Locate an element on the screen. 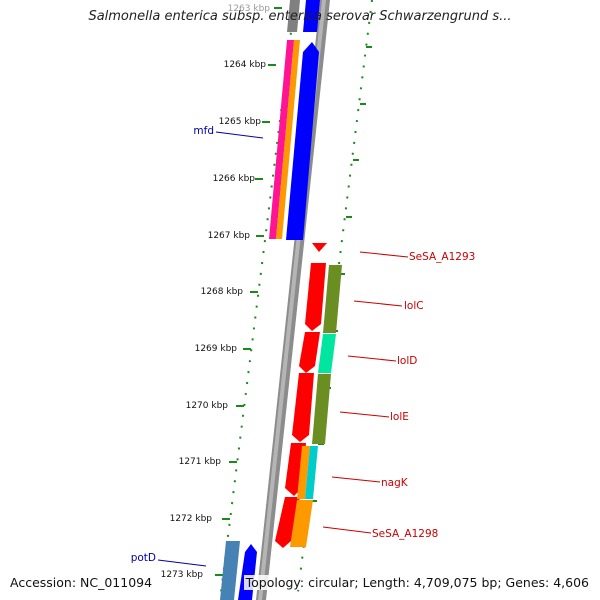 Image resolution: width=600 pixels, height=600 pixels. tick-label-1264: 1264 kbp is located at coordinates (245, 65).